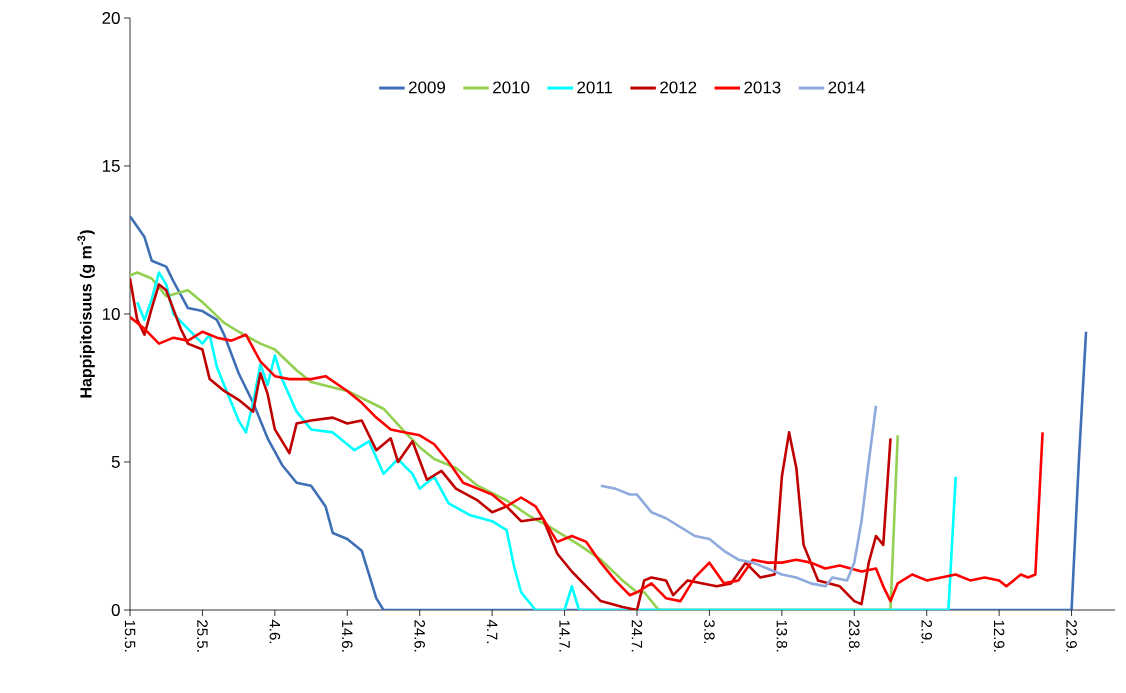 The height and width of the screenshot is (693, 1126). What do you see at coordinates (709, 632) in the screenshot?
I see `x-tick-label: 3.8.` at bounding box center [709, 632].